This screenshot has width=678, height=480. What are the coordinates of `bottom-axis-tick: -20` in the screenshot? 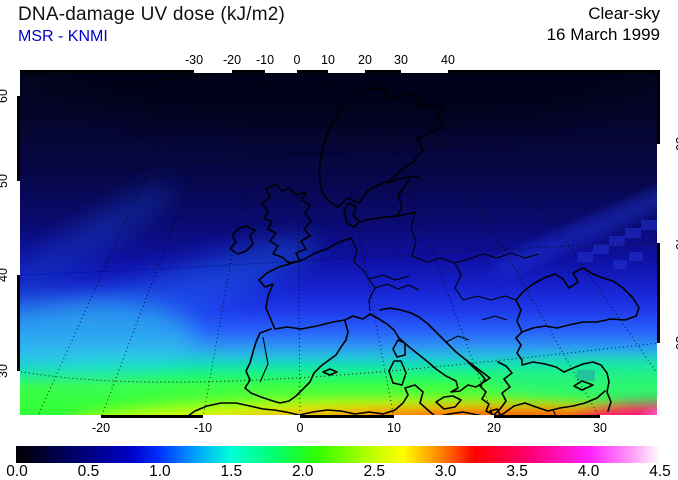 It's located at (101, 428).